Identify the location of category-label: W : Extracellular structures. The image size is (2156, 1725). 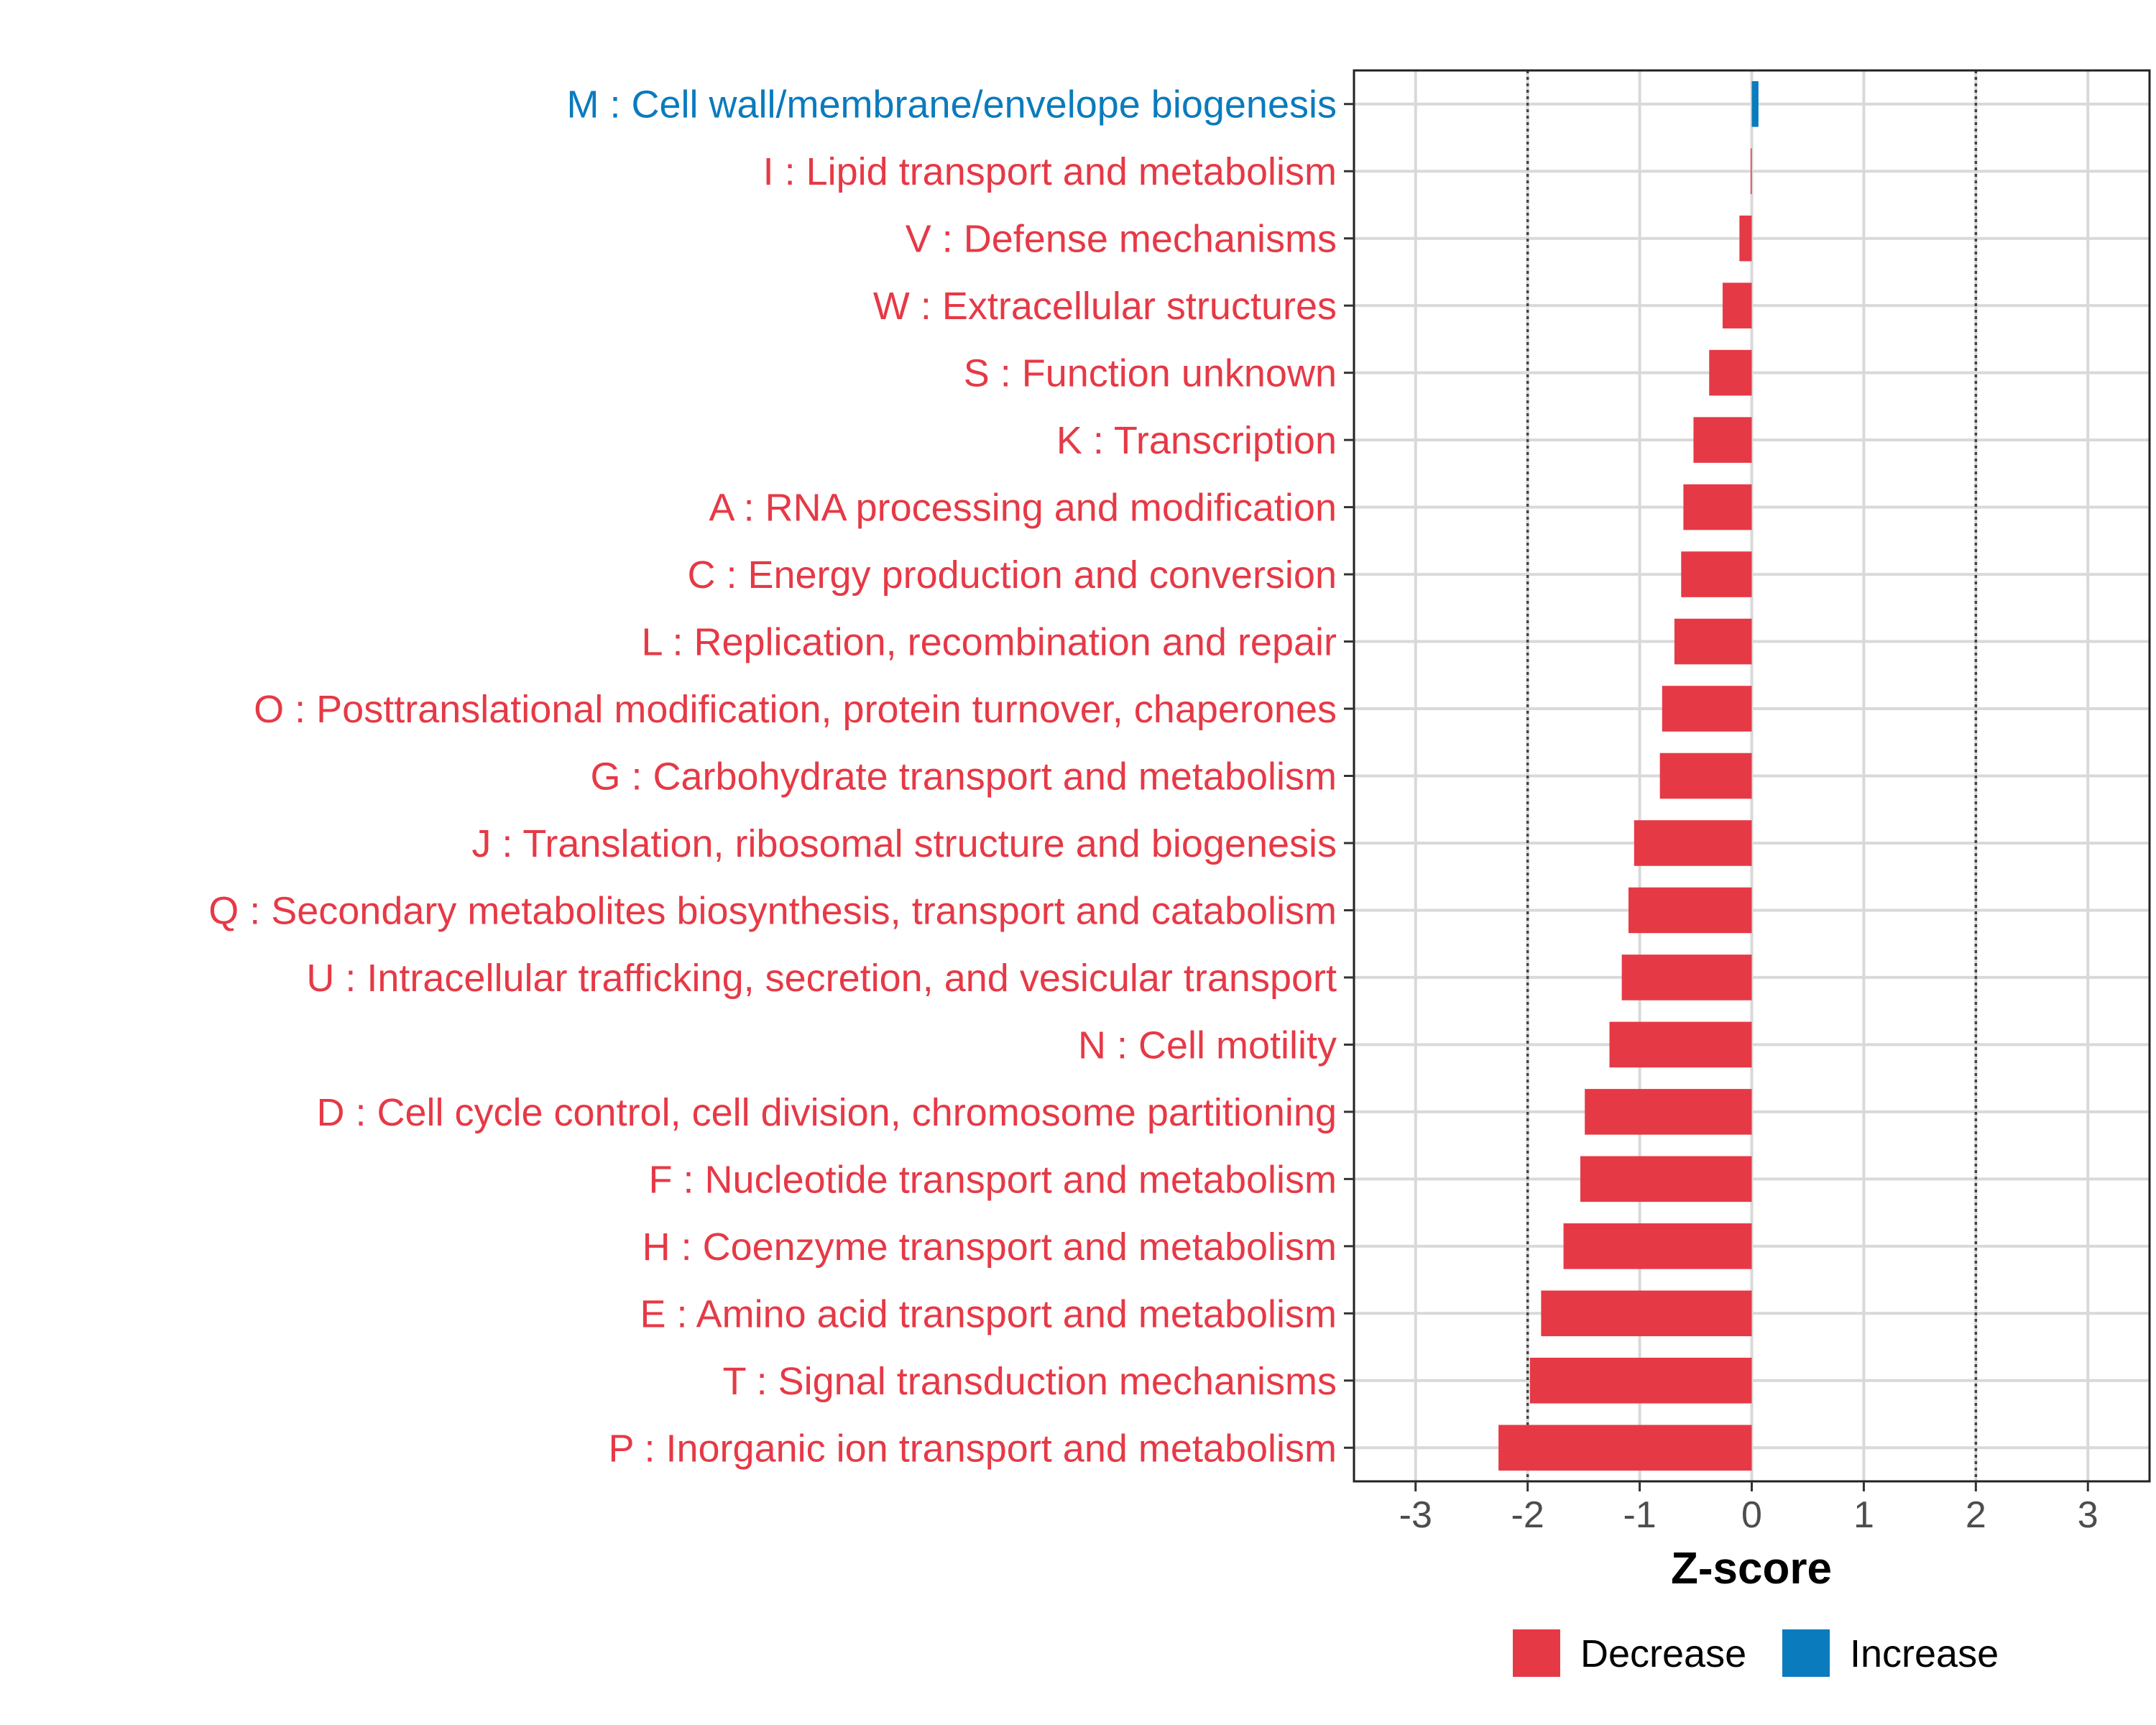
(1105, 306).